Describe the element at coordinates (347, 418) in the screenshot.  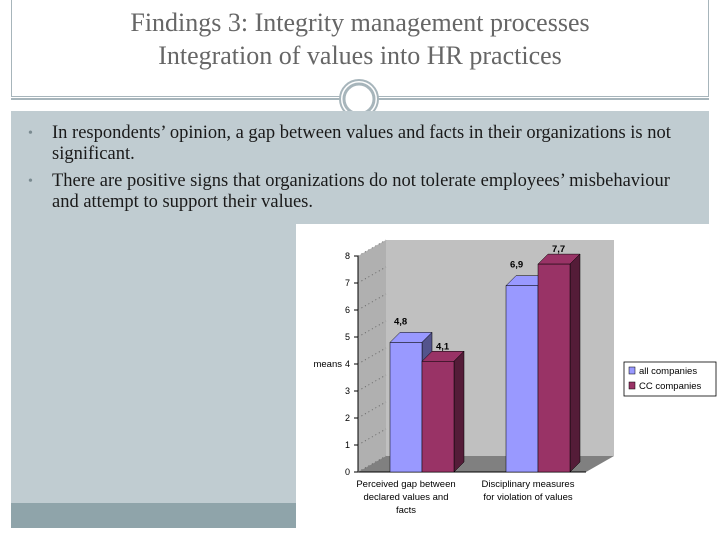
I see `y-tick-label: 2` at that location.